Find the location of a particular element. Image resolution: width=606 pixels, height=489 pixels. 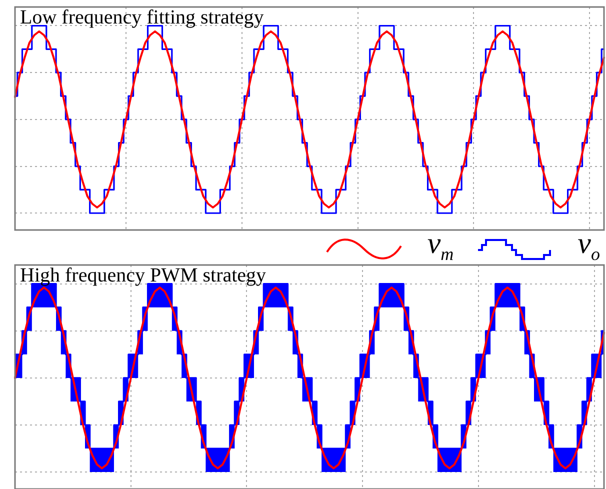

chart-title: Low frequency fitting strategy is located at coordinates (142, 17).